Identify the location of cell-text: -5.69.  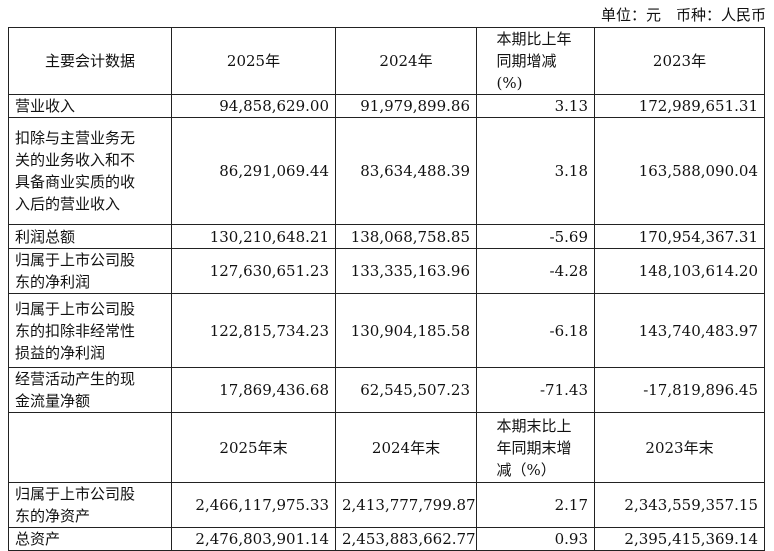
(568, 236).